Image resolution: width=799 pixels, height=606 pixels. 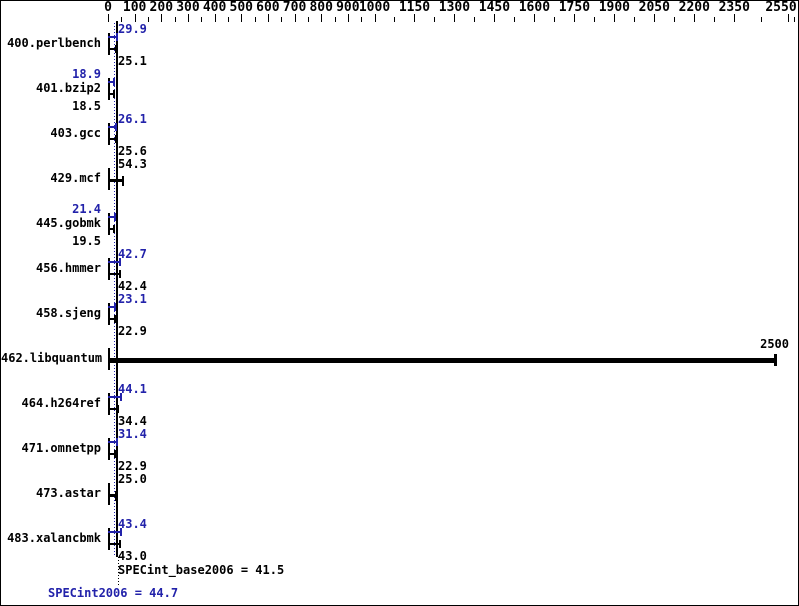 I want to click on x-axis-tick-label: 400, so click(x=214, y=7).